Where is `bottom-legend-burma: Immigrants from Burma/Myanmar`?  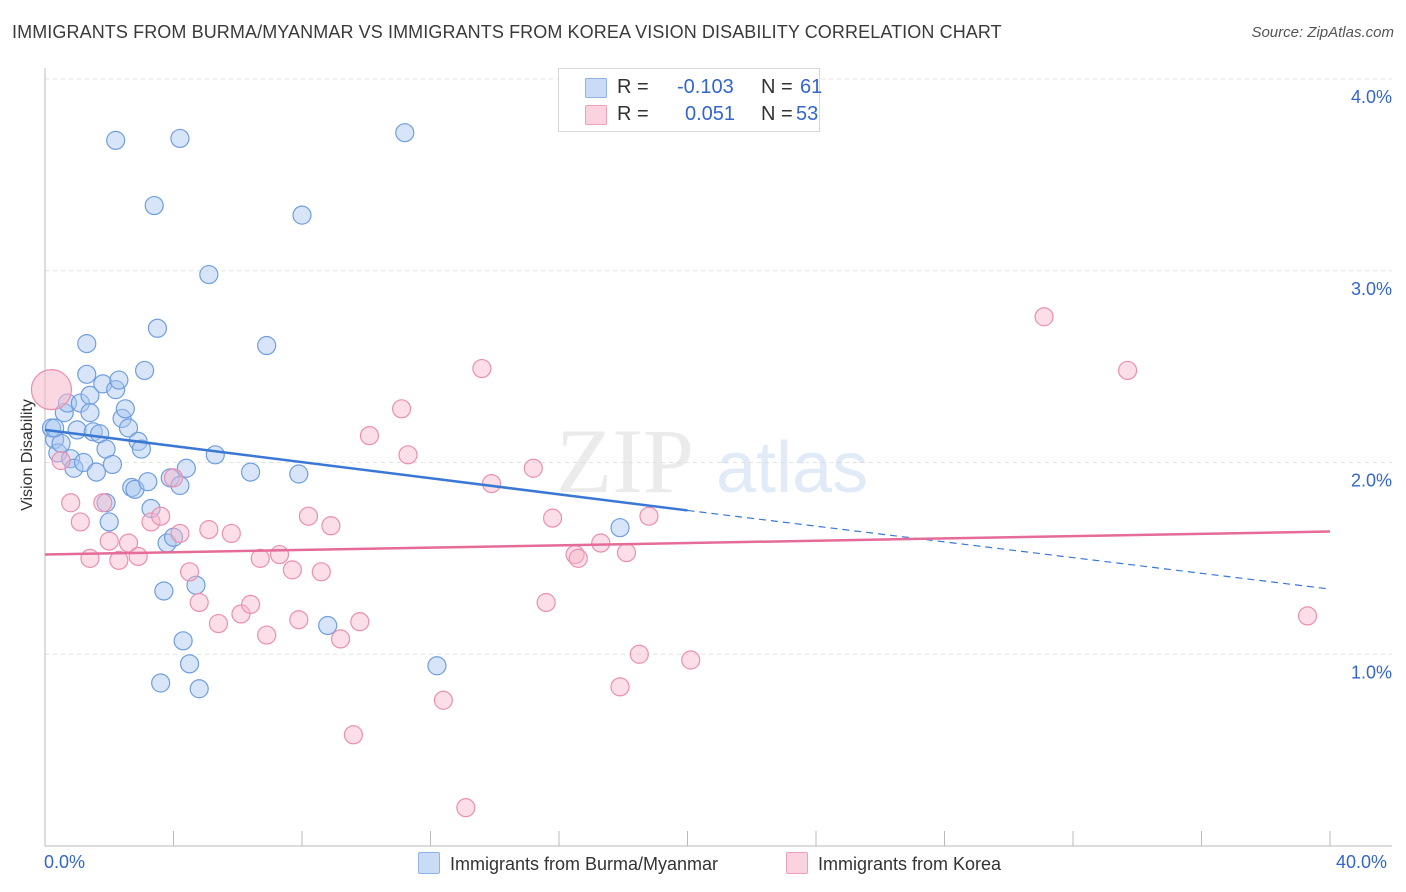 bottom-legend-burma: Immigrants from Burma/Myanmar is located at coordinates (568, 863).